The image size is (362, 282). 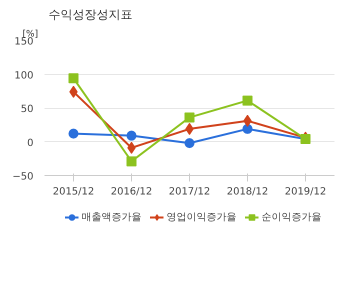 I want to click on y-tick-label: 100, so click(x=24, y=76).